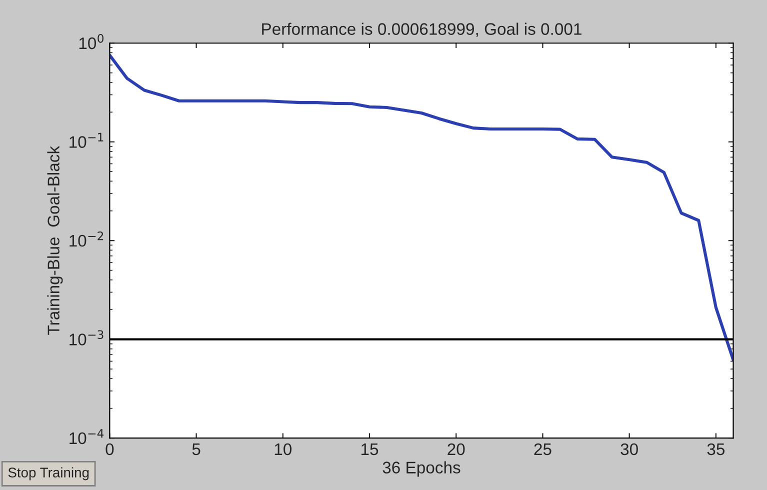 Image resolution: width=767 pixels, height=490 pixels. What do you see at coordinates (370, 450) in the screenshot?
I see `x-tick-label: 15` at bounding box center [370, 450].